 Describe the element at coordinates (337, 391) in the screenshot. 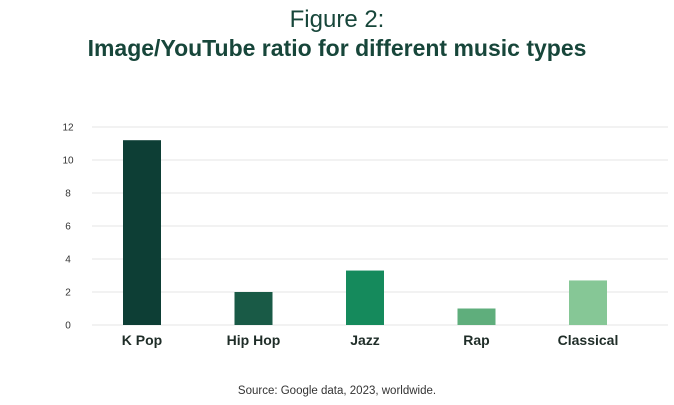

I see `source-note: Source: Google data, 2023, worldwide.` at that location.